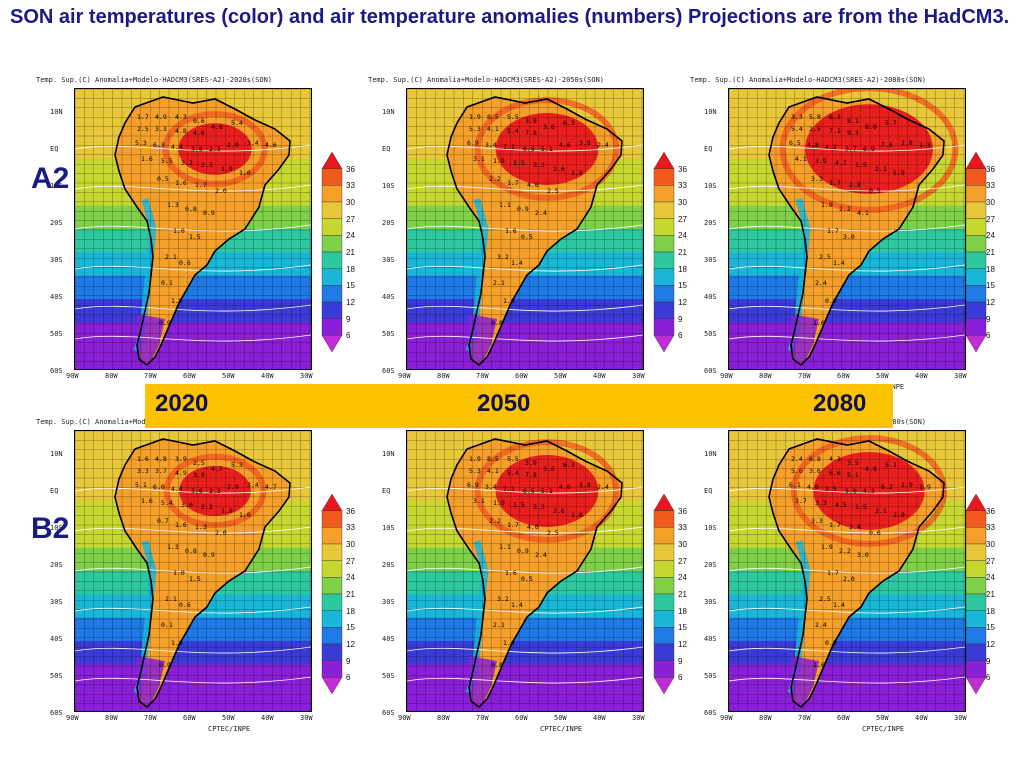  I want to click on anomaly-value: 7.1, so click(835, 131).